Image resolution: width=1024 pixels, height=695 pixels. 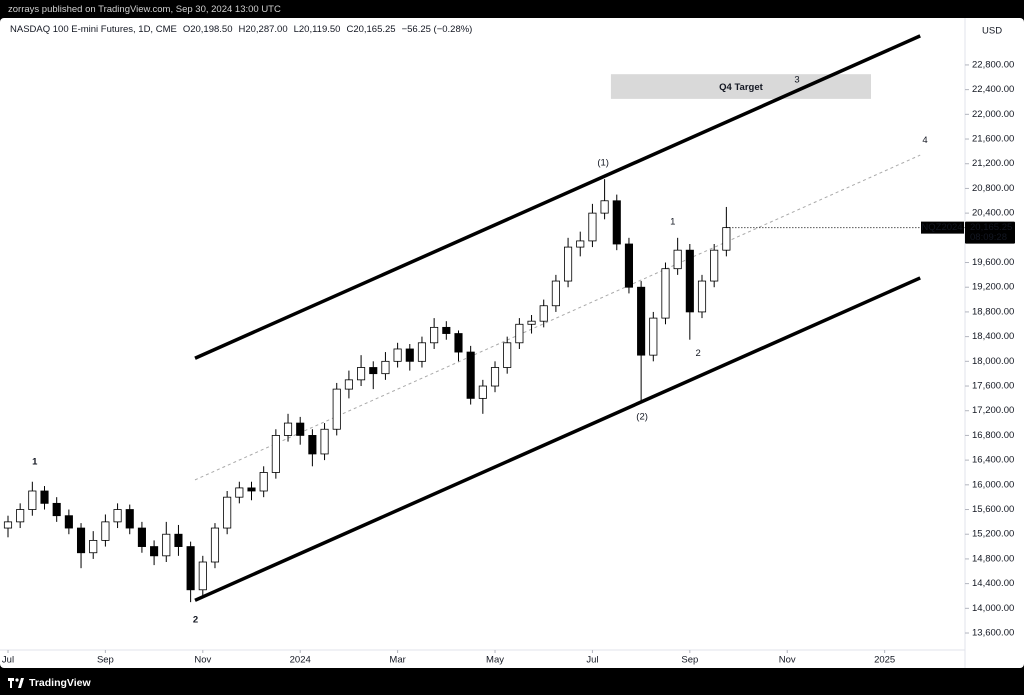 What do you see at coordinates (16, 683) in the screenshot?
I see `logo` at bounding box center [16, 683].